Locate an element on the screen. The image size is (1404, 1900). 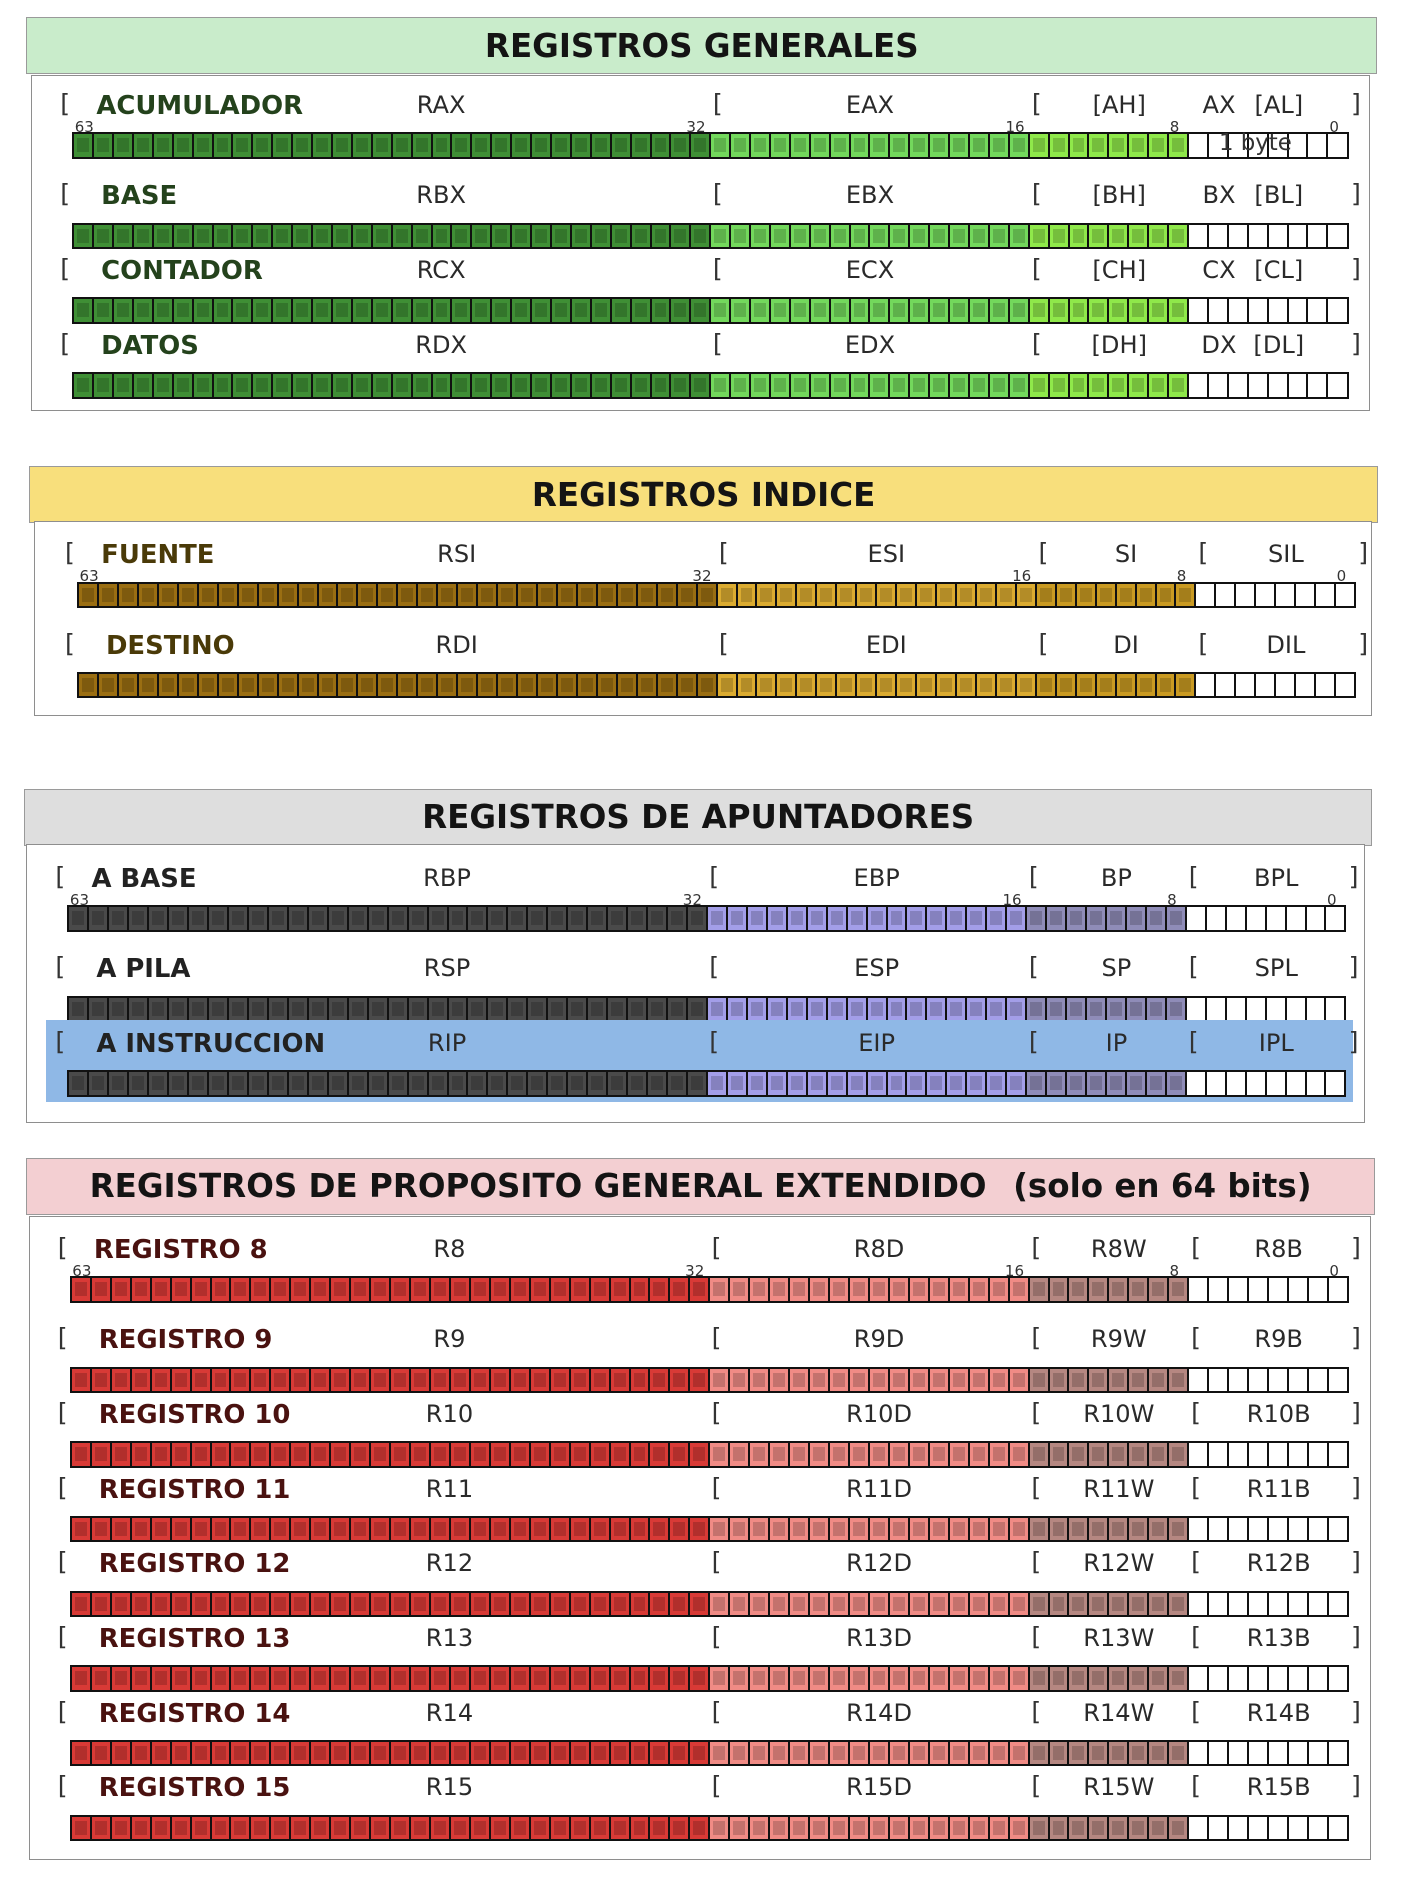
section-title: REGISTROS DE APUNTADORES is located at coordinates (698, 817).